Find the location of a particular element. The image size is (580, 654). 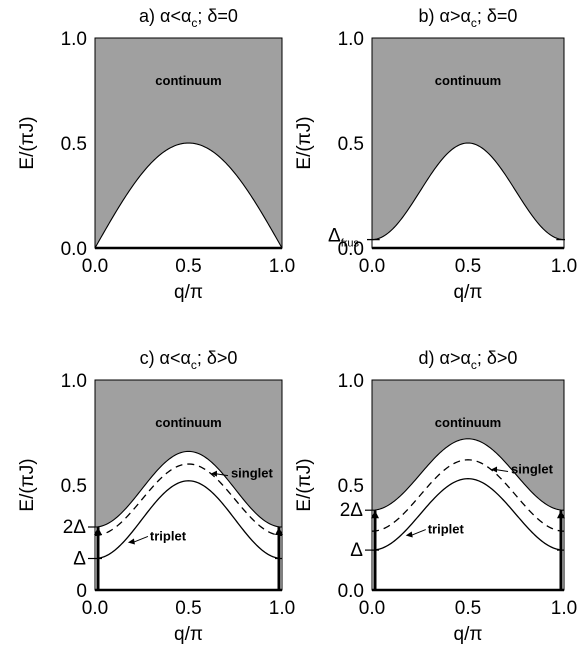

title-text: a) α<α is located at coordinates (165, 16).